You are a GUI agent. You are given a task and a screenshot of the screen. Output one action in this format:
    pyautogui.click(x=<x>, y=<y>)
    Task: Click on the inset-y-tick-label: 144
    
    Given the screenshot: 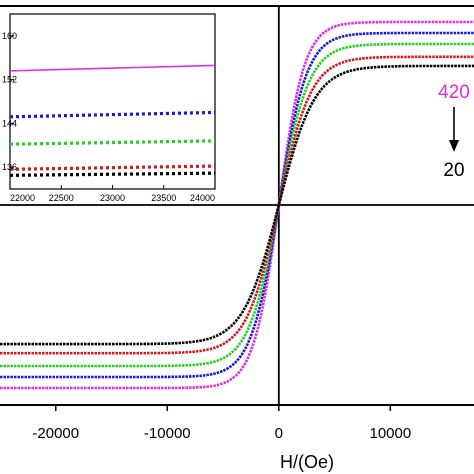 What is the action you would take?
    pyautogui.click(x=9, y=123)
    